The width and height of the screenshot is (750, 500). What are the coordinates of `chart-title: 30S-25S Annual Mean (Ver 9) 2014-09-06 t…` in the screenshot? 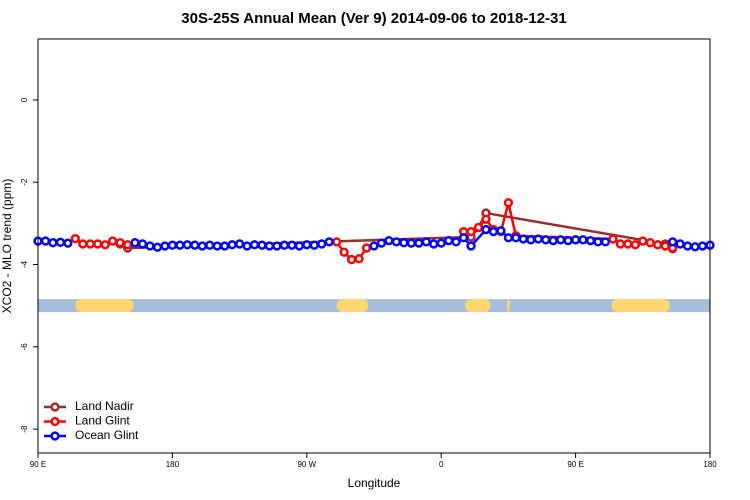 It's located at (373, 18).